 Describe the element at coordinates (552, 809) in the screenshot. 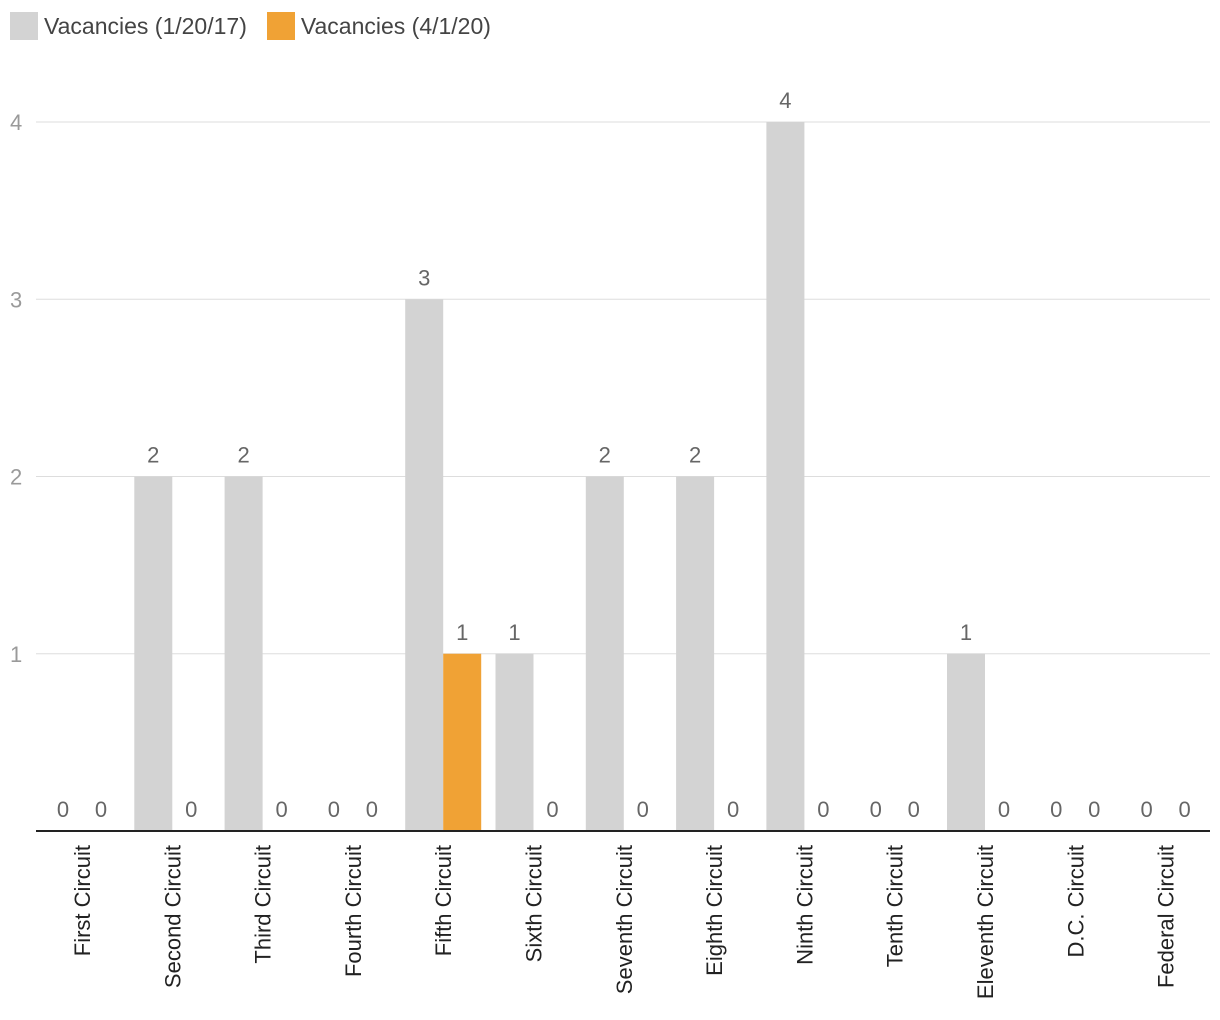

I see `data-label-series-2-5: 0` at that location.